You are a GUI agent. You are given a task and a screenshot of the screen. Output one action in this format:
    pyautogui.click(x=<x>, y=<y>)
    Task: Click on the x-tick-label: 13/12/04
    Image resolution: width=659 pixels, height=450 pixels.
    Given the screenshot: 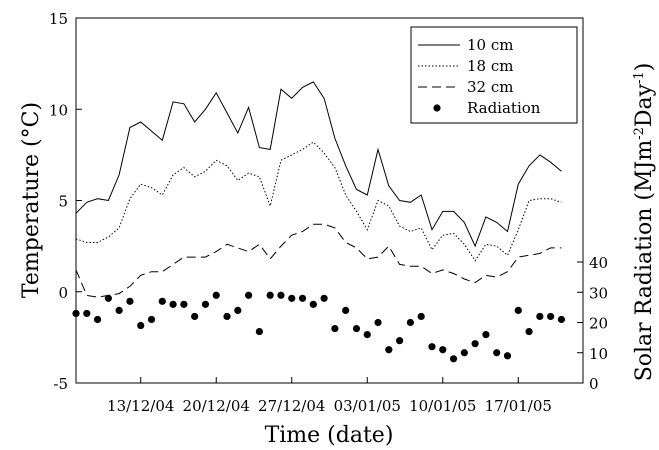 What is the action you would take?
    pyautogui.click(x=140, y=406)
    